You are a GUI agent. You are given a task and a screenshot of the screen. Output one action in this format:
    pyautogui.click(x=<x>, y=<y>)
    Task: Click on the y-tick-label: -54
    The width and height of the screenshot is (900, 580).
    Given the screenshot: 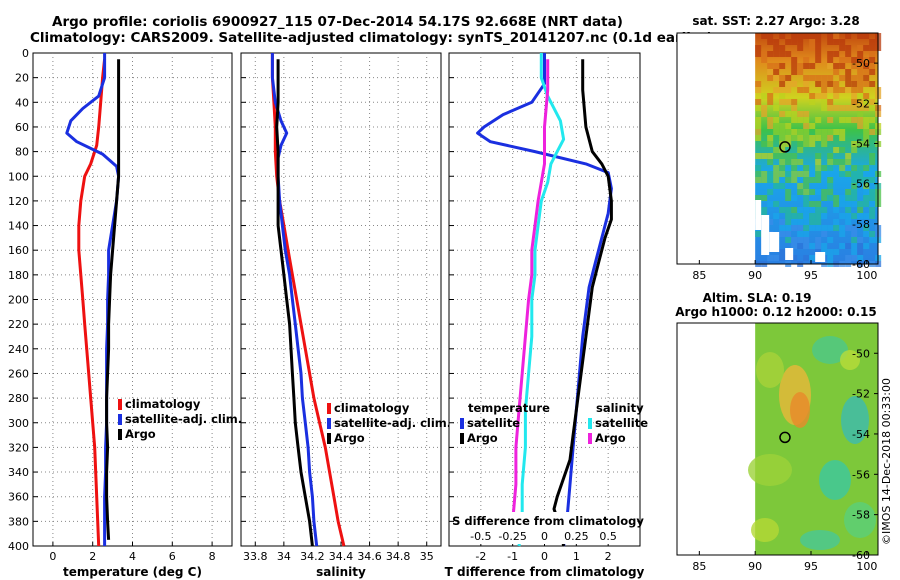 What is the action you would take?
    pyautogui.click(x=861, y=434)
    